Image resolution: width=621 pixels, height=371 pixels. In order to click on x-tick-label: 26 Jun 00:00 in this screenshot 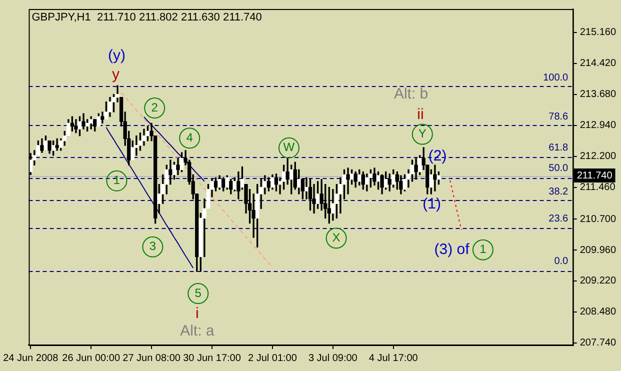, I will do `click(91, 358)`.